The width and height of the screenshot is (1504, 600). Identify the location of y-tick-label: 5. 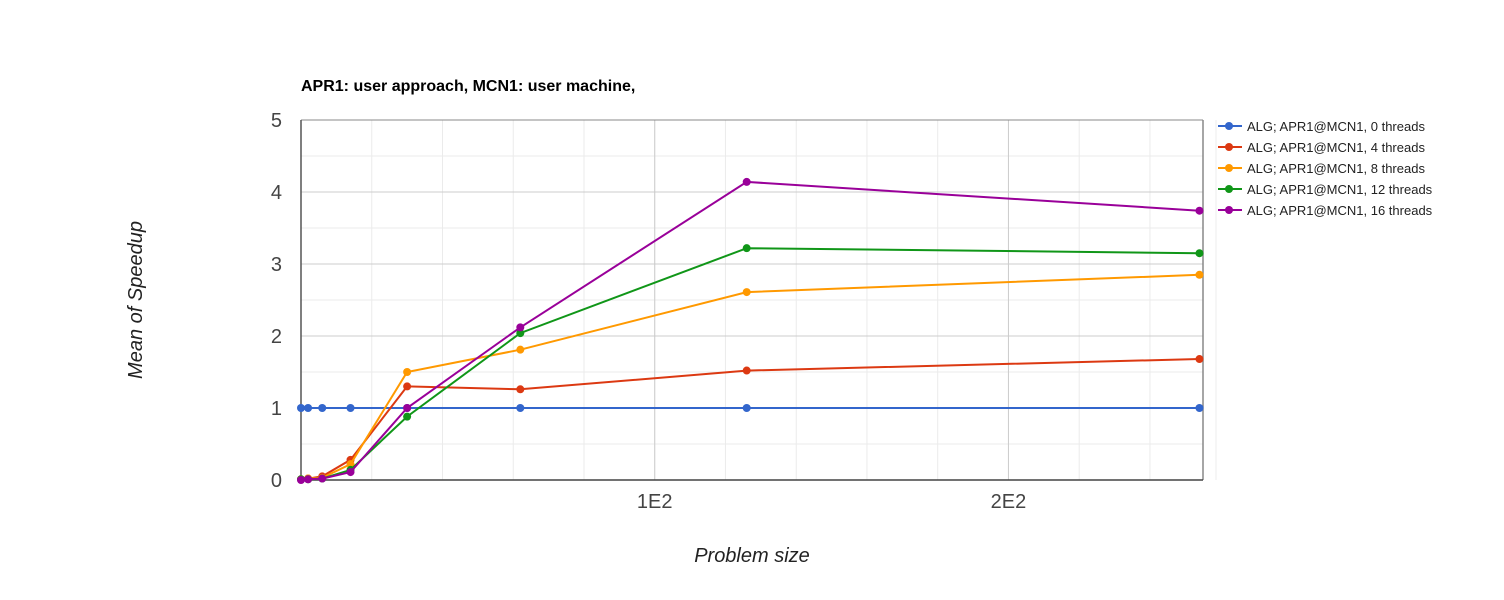
(276, 121).